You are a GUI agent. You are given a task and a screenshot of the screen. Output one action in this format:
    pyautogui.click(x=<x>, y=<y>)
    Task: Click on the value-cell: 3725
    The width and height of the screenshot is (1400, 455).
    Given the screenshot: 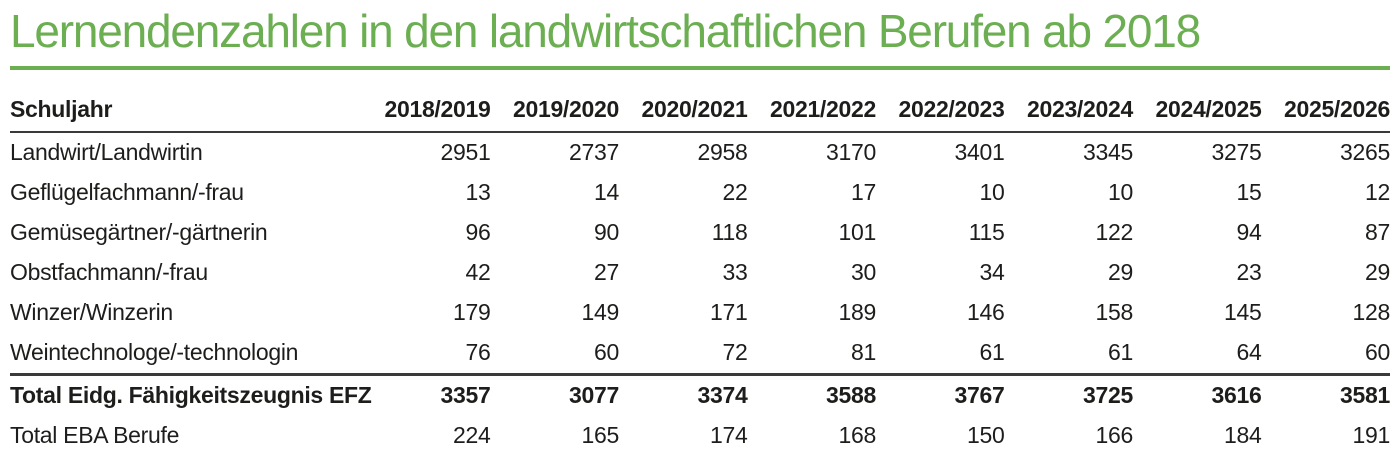 What is the action you would take?
    pyautogui.click(x=1068, y=394)
    